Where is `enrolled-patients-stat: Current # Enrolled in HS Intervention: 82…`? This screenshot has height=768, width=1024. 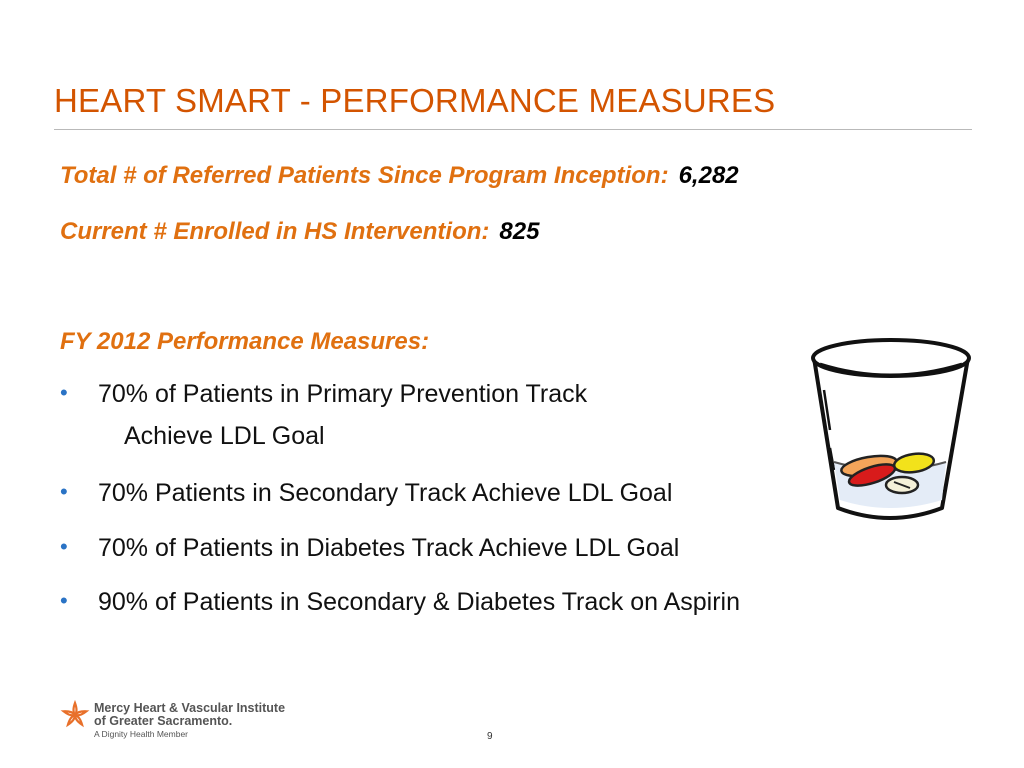
enrolled-patients-stat: Current # Enrolled in HS Intervention: 82… is located at coordinates (299, 232).